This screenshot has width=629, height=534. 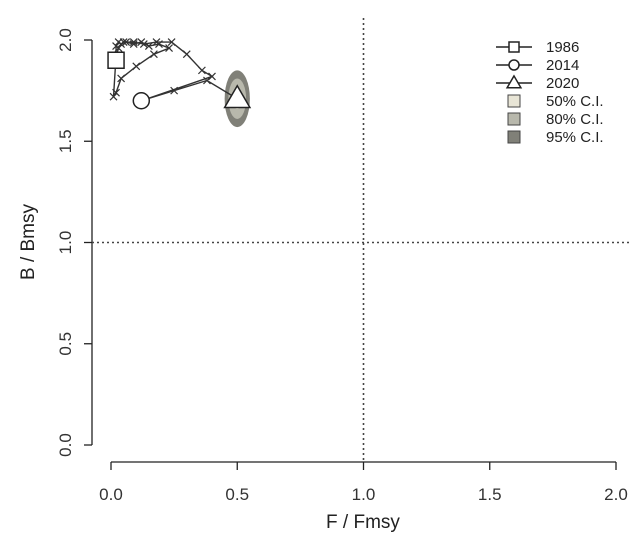 I want to click on marker-2020, so click(x=237, y=96).